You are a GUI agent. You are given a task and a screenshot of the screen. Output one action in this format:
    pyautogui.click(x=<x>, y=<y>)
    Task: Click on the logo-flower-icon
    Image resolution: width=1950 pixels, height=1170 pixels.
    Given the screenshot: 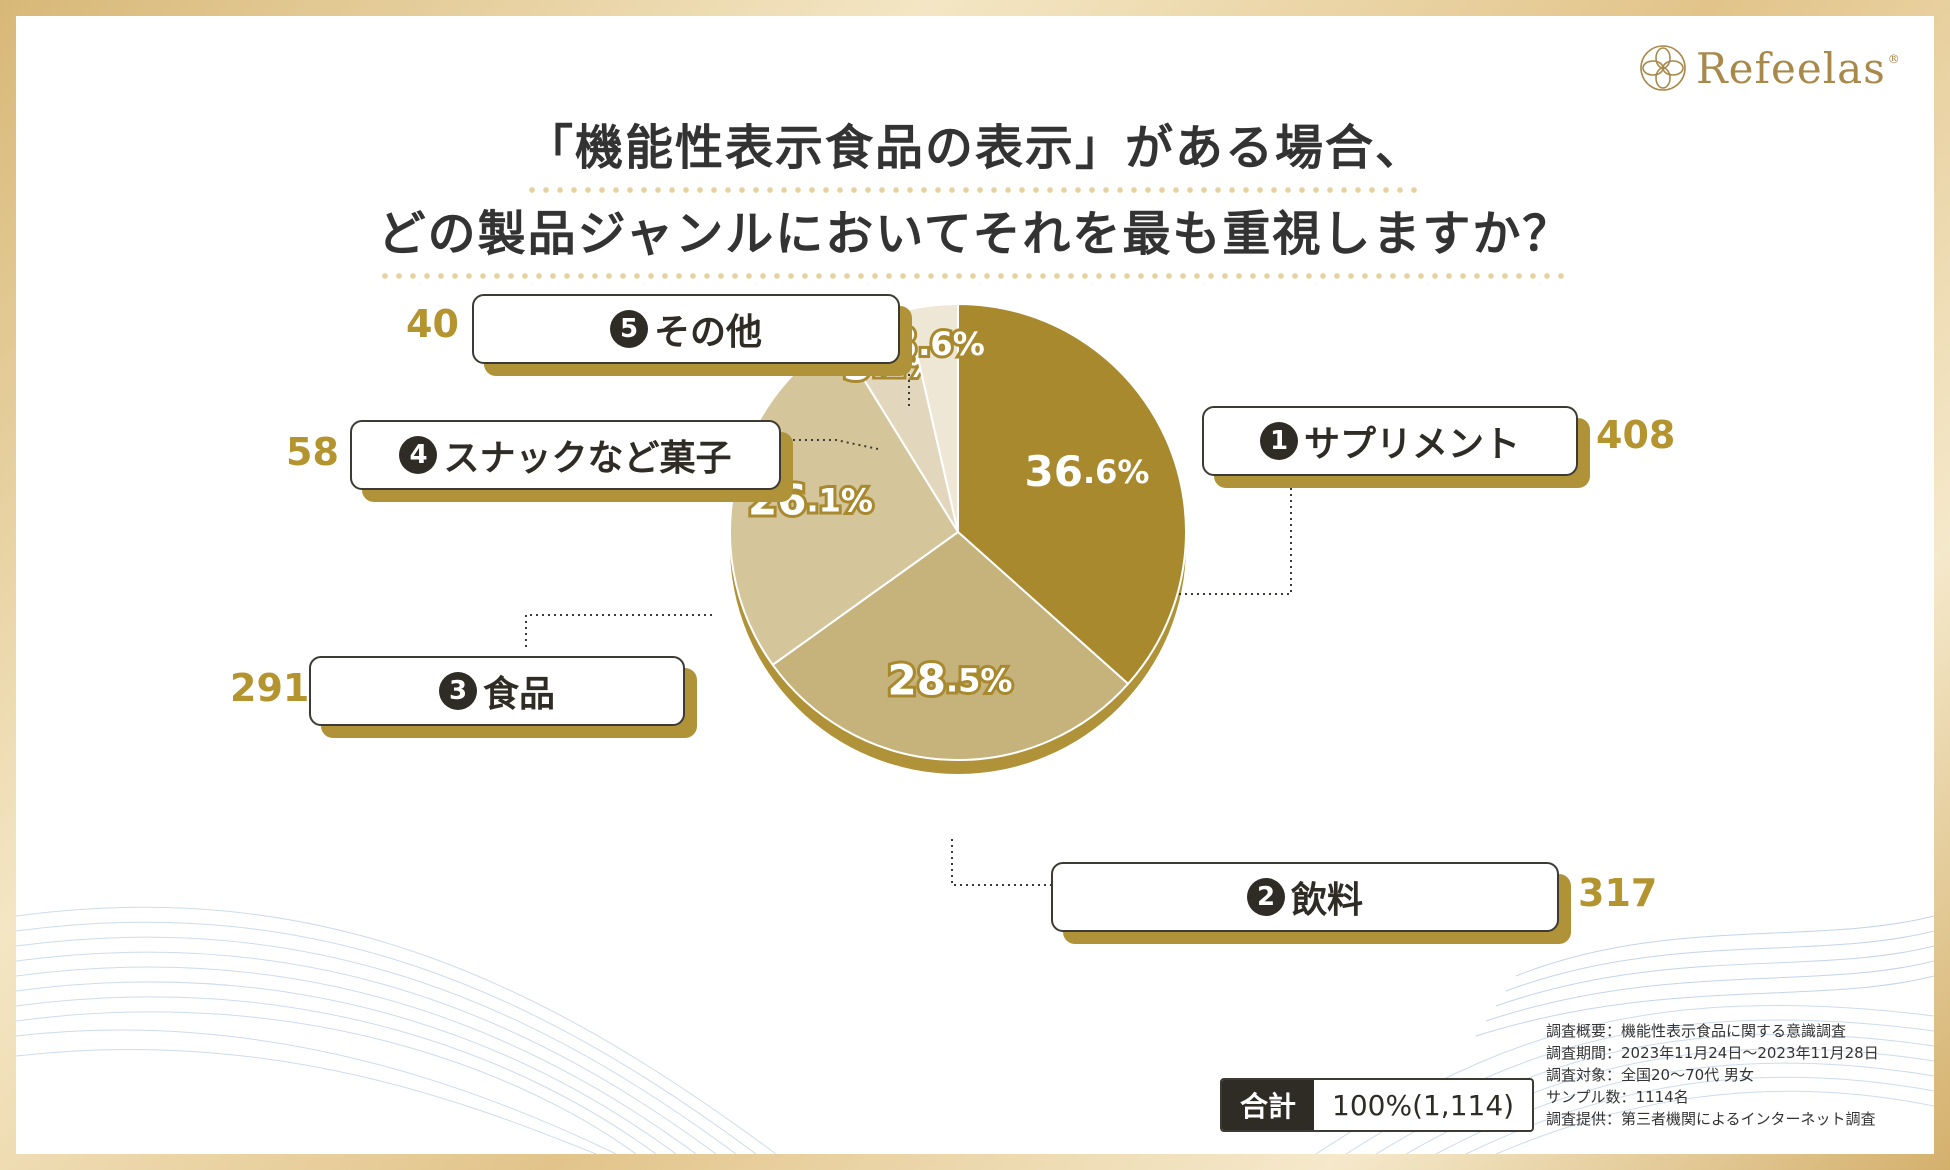 What is the action you would take?
    pyautogui.click(x=1663, y=68)
    